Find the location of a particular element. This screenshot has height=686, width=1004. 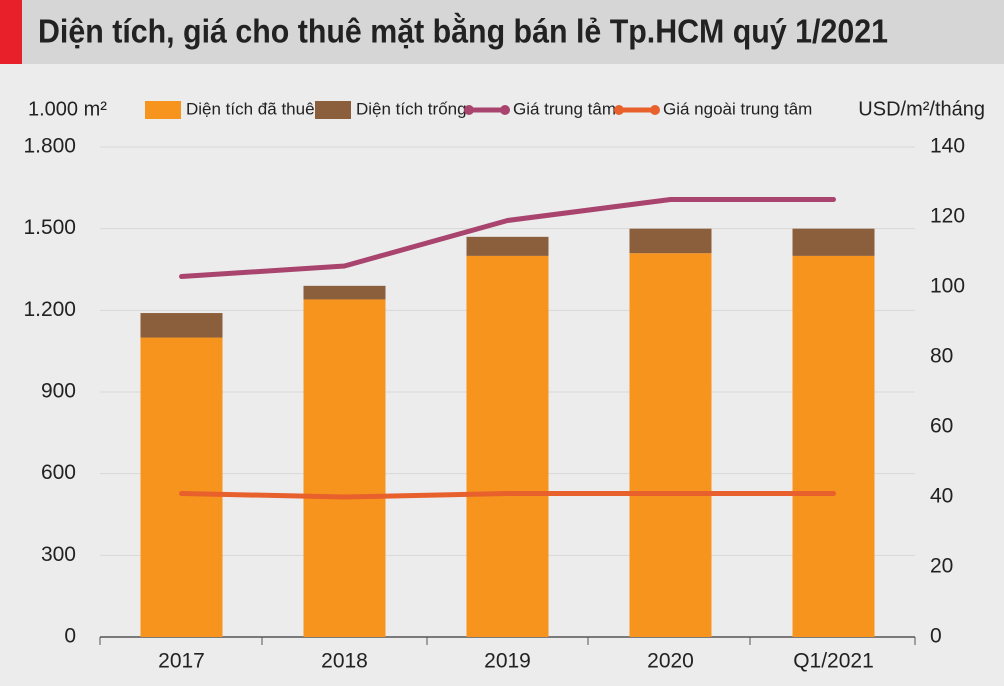

y-axis-label: 1.000 m² is located at coordinates (67, 109).